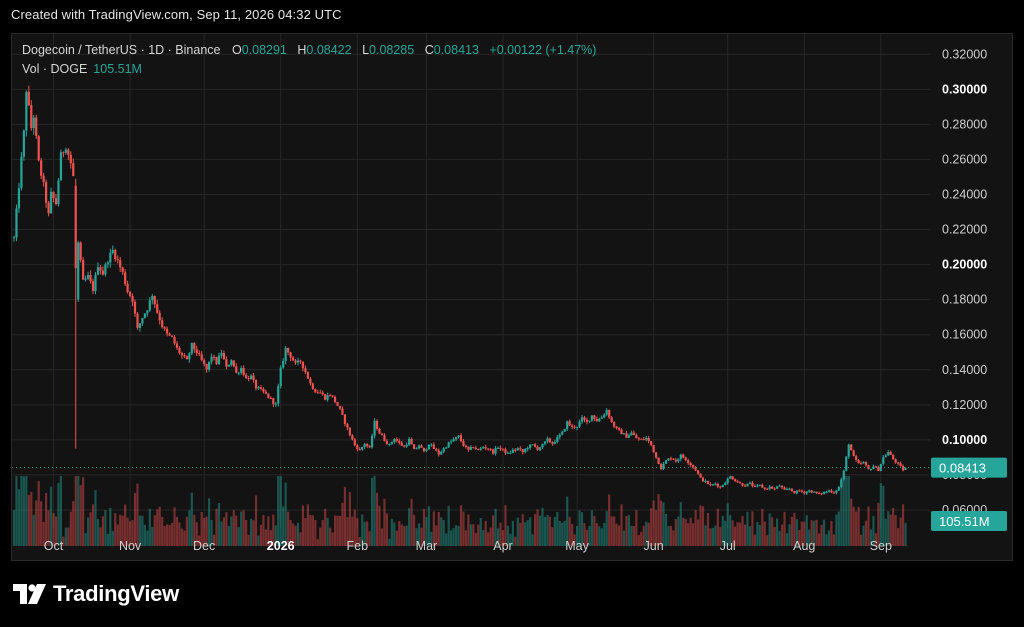  What do you see at coordinates (117, 69) in the screenshot?
I see `volume-value: 105.51M` at bounding box center [117, 69].